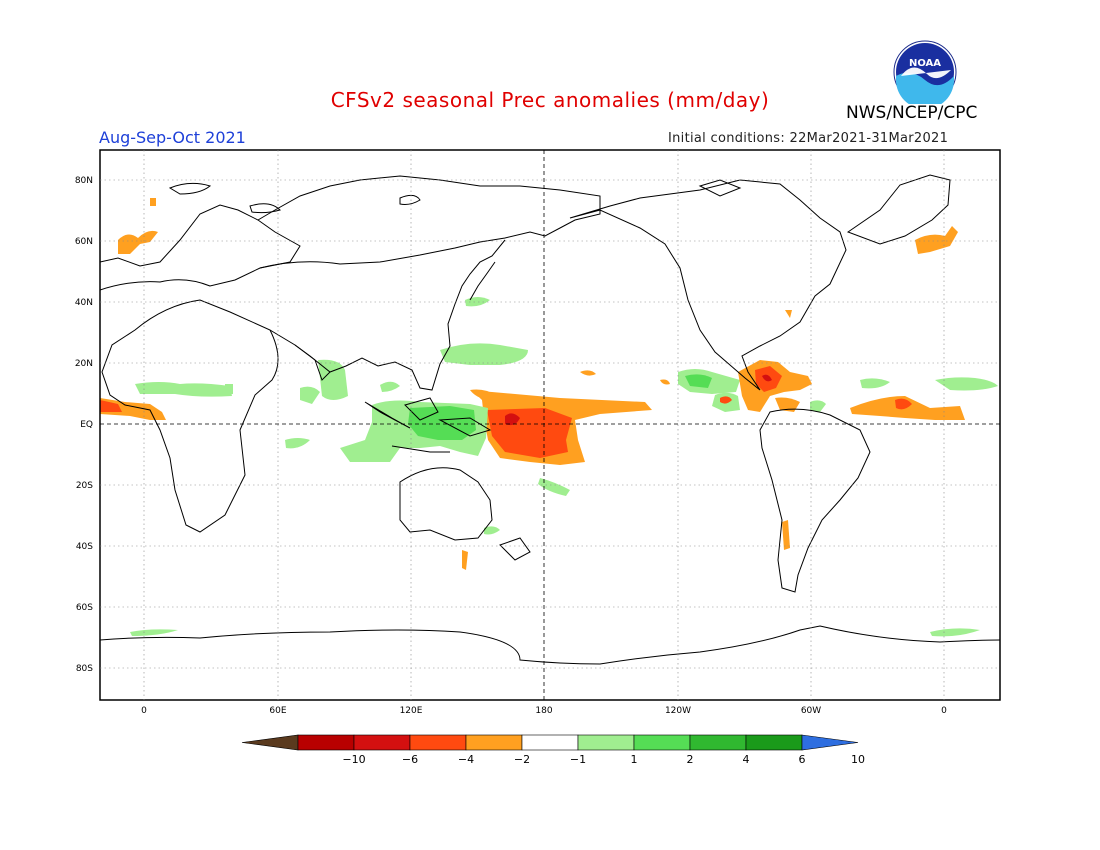 The image size is (1100, 850). Describe the element at coordinates (353, 759) in the screenshot. I see `colorbar-label: −10` at that location.